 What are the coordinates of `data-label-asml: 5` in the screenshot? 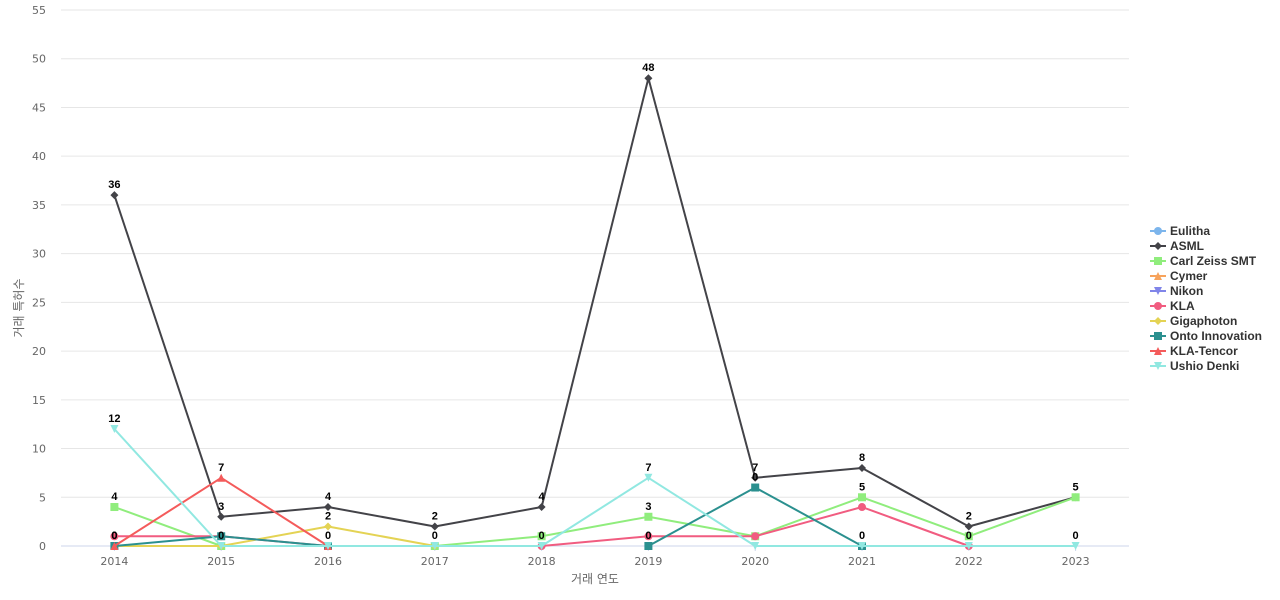 It's located at (1076, 487).